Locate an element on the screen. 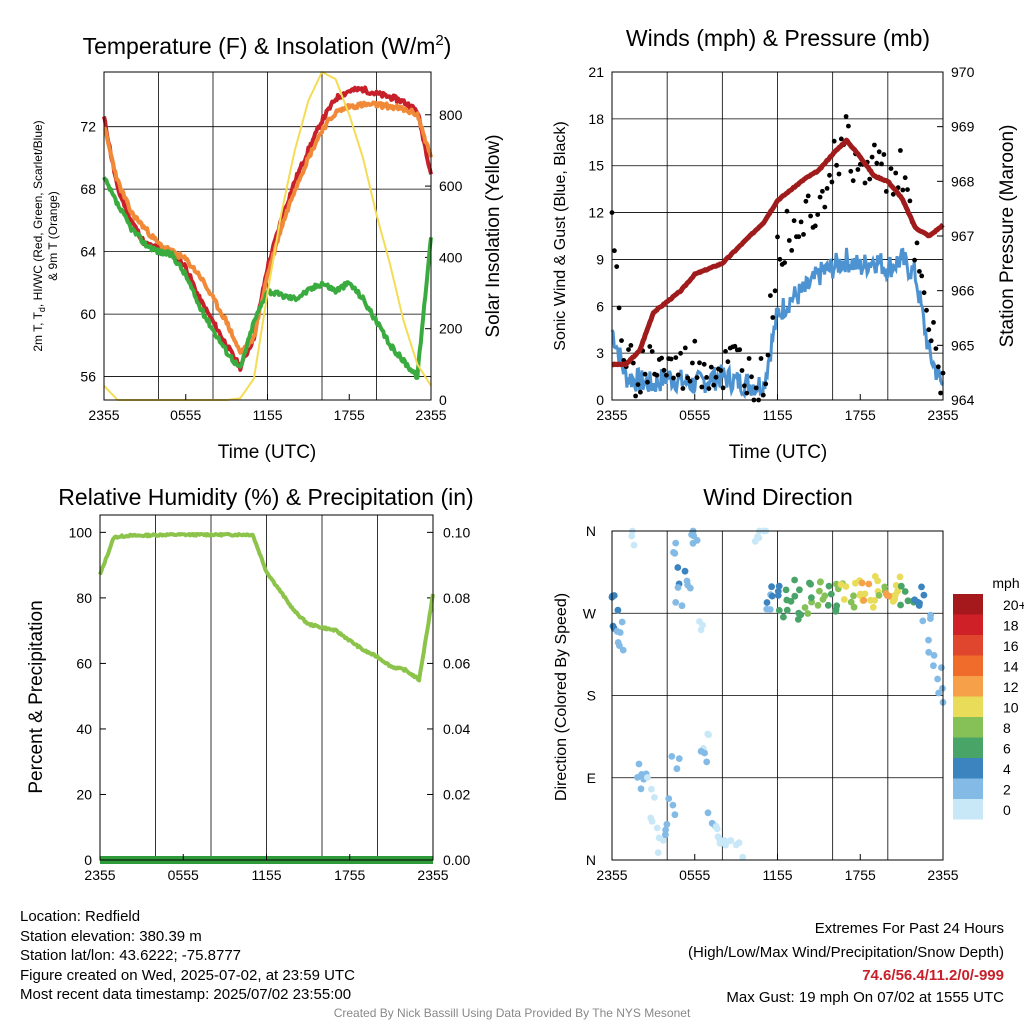  wind-right-tick-label: 969 is located at coordinates (963, 127).